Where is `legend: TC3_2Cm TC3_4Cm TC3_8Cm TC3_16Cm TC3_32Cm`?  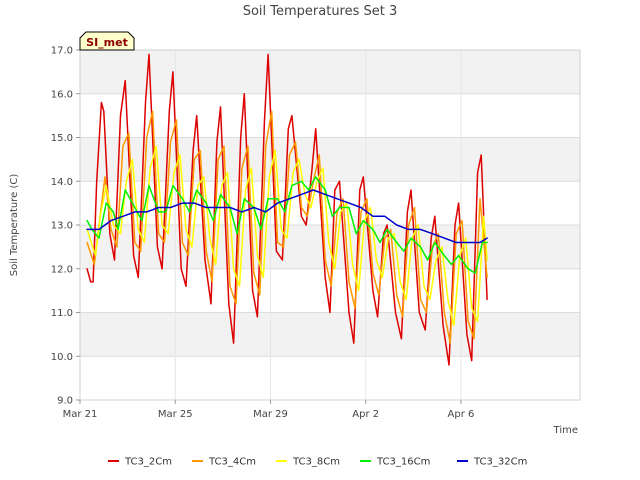
legend: TC3_2Cm TC3_4Cm TC3_8Cm TC3_16Cm TC3_32Cm is located at coordinates (317, 462).